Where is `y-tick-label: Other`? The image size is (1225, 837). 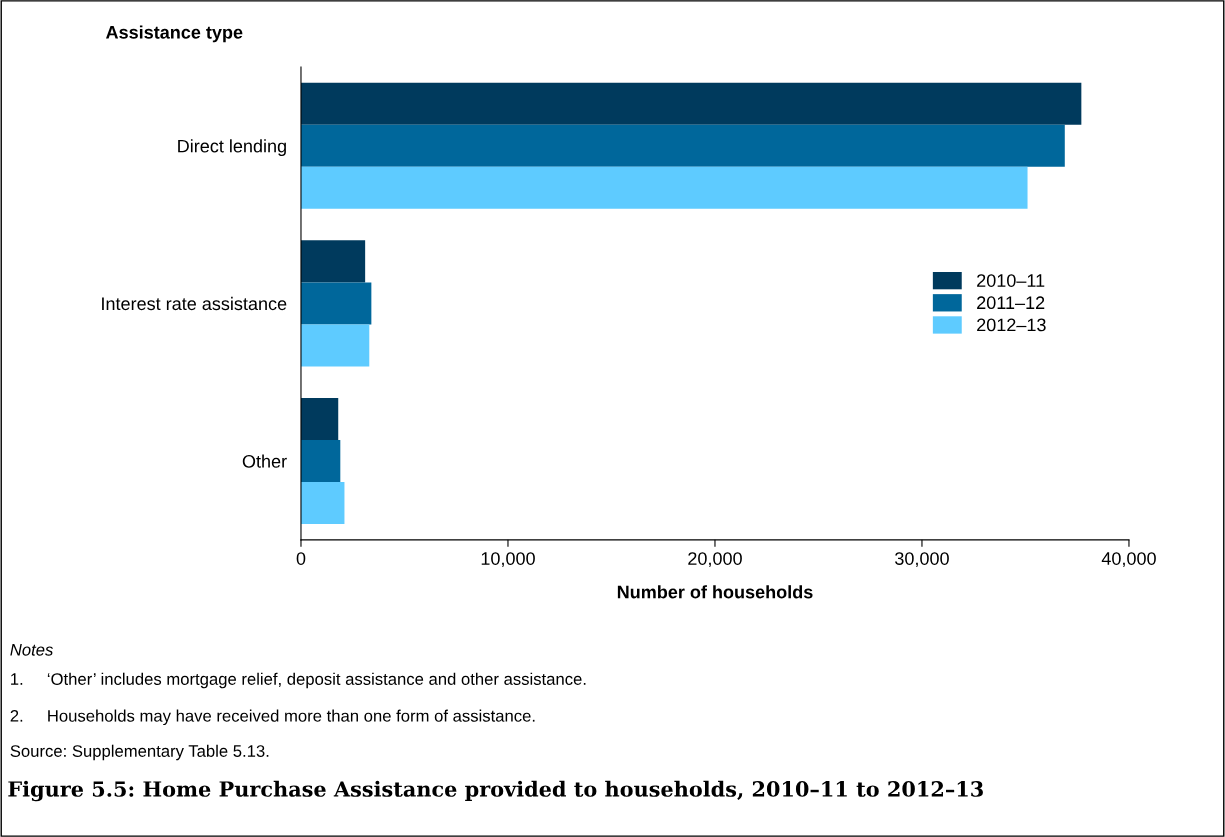 y-tick-label: Other is located at coordinates (264, 461).